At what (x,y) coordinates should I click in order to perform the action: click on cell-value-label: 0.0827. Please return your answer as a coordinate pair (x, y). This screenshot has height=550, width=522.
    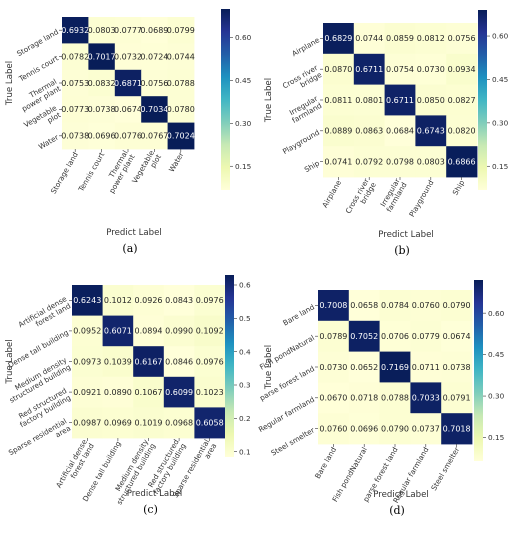
    Looking at the image, I should click on (462, 100).